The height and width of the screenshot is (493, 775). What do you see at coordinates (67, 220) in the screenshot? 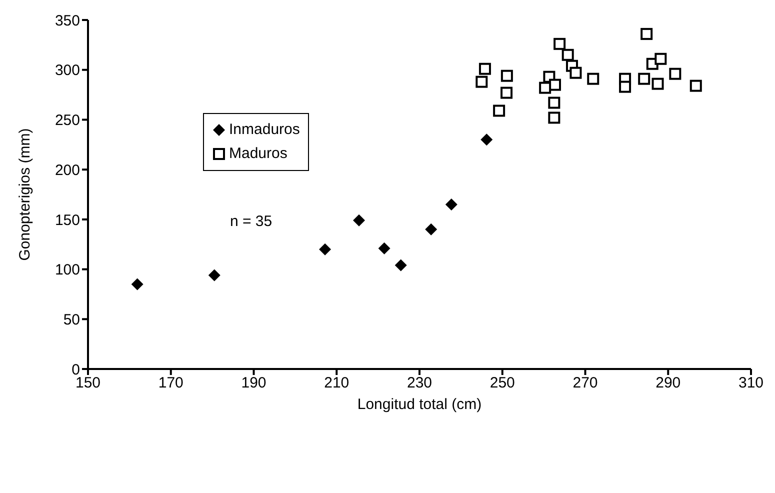
I see `y-tick-label: 150` at bounding box center [67, 220].